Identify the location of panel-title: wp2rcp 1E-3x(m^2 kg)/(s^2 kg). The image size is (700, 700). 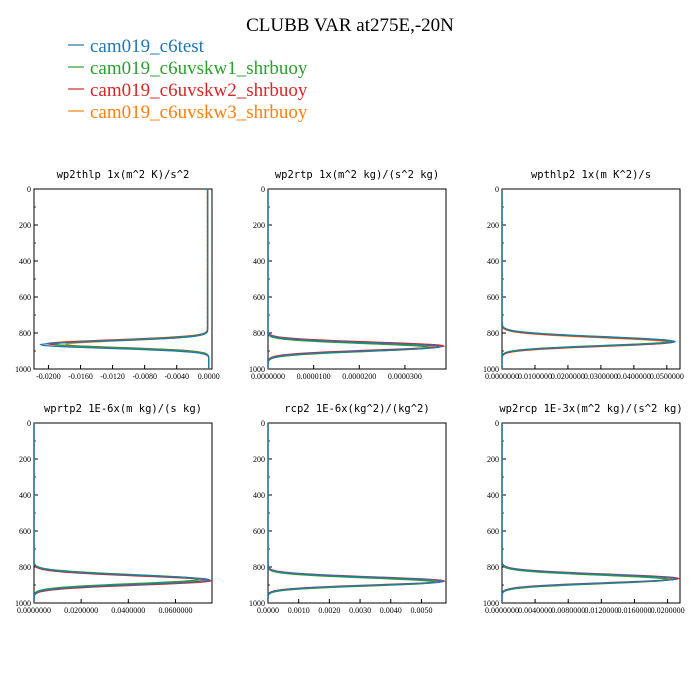
(590, 409).